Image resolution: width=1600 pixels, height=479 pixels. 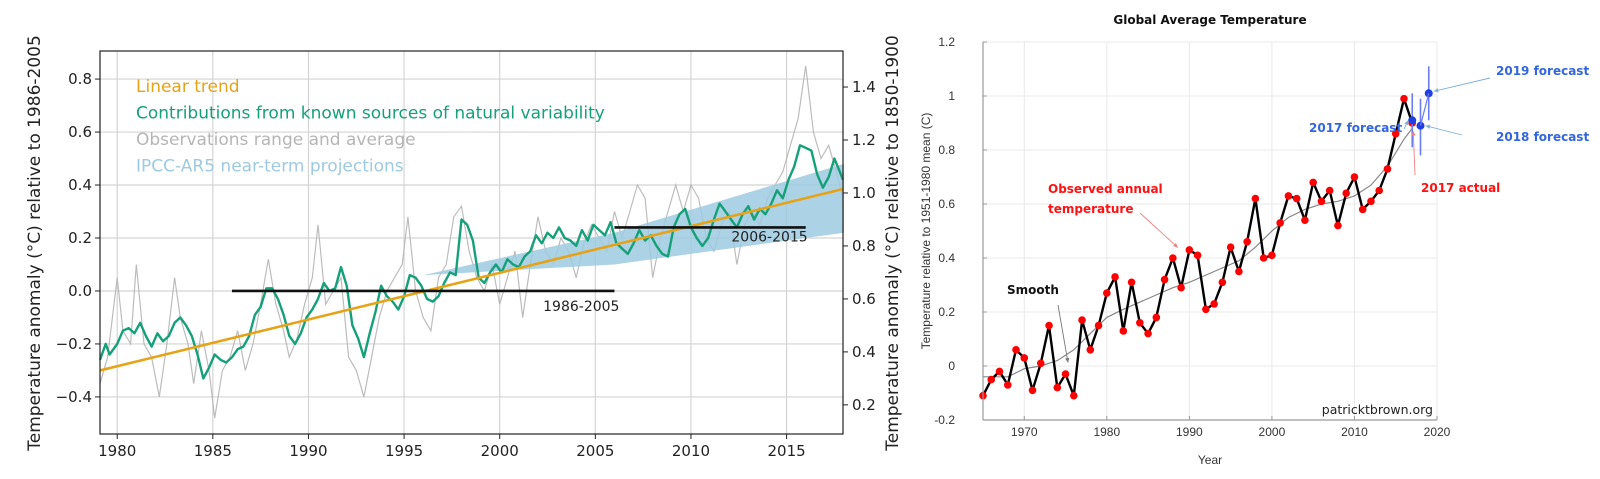 I want to click on left-y-tick-label: −0.4, so click(x=74, y=397).